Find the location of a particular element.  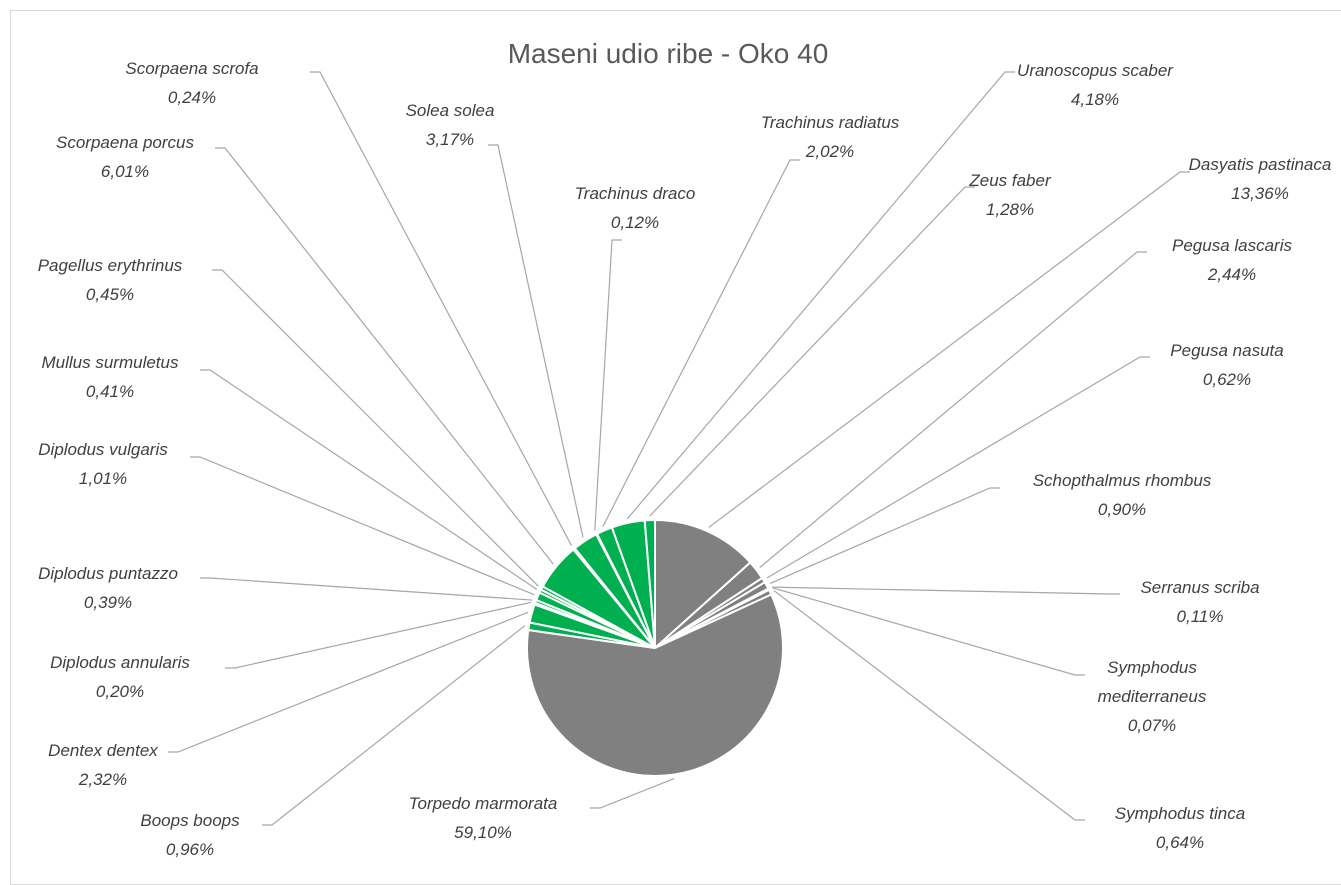

data-label: Symphodus tinca 0,64% is located at coordinates (1180, 828).